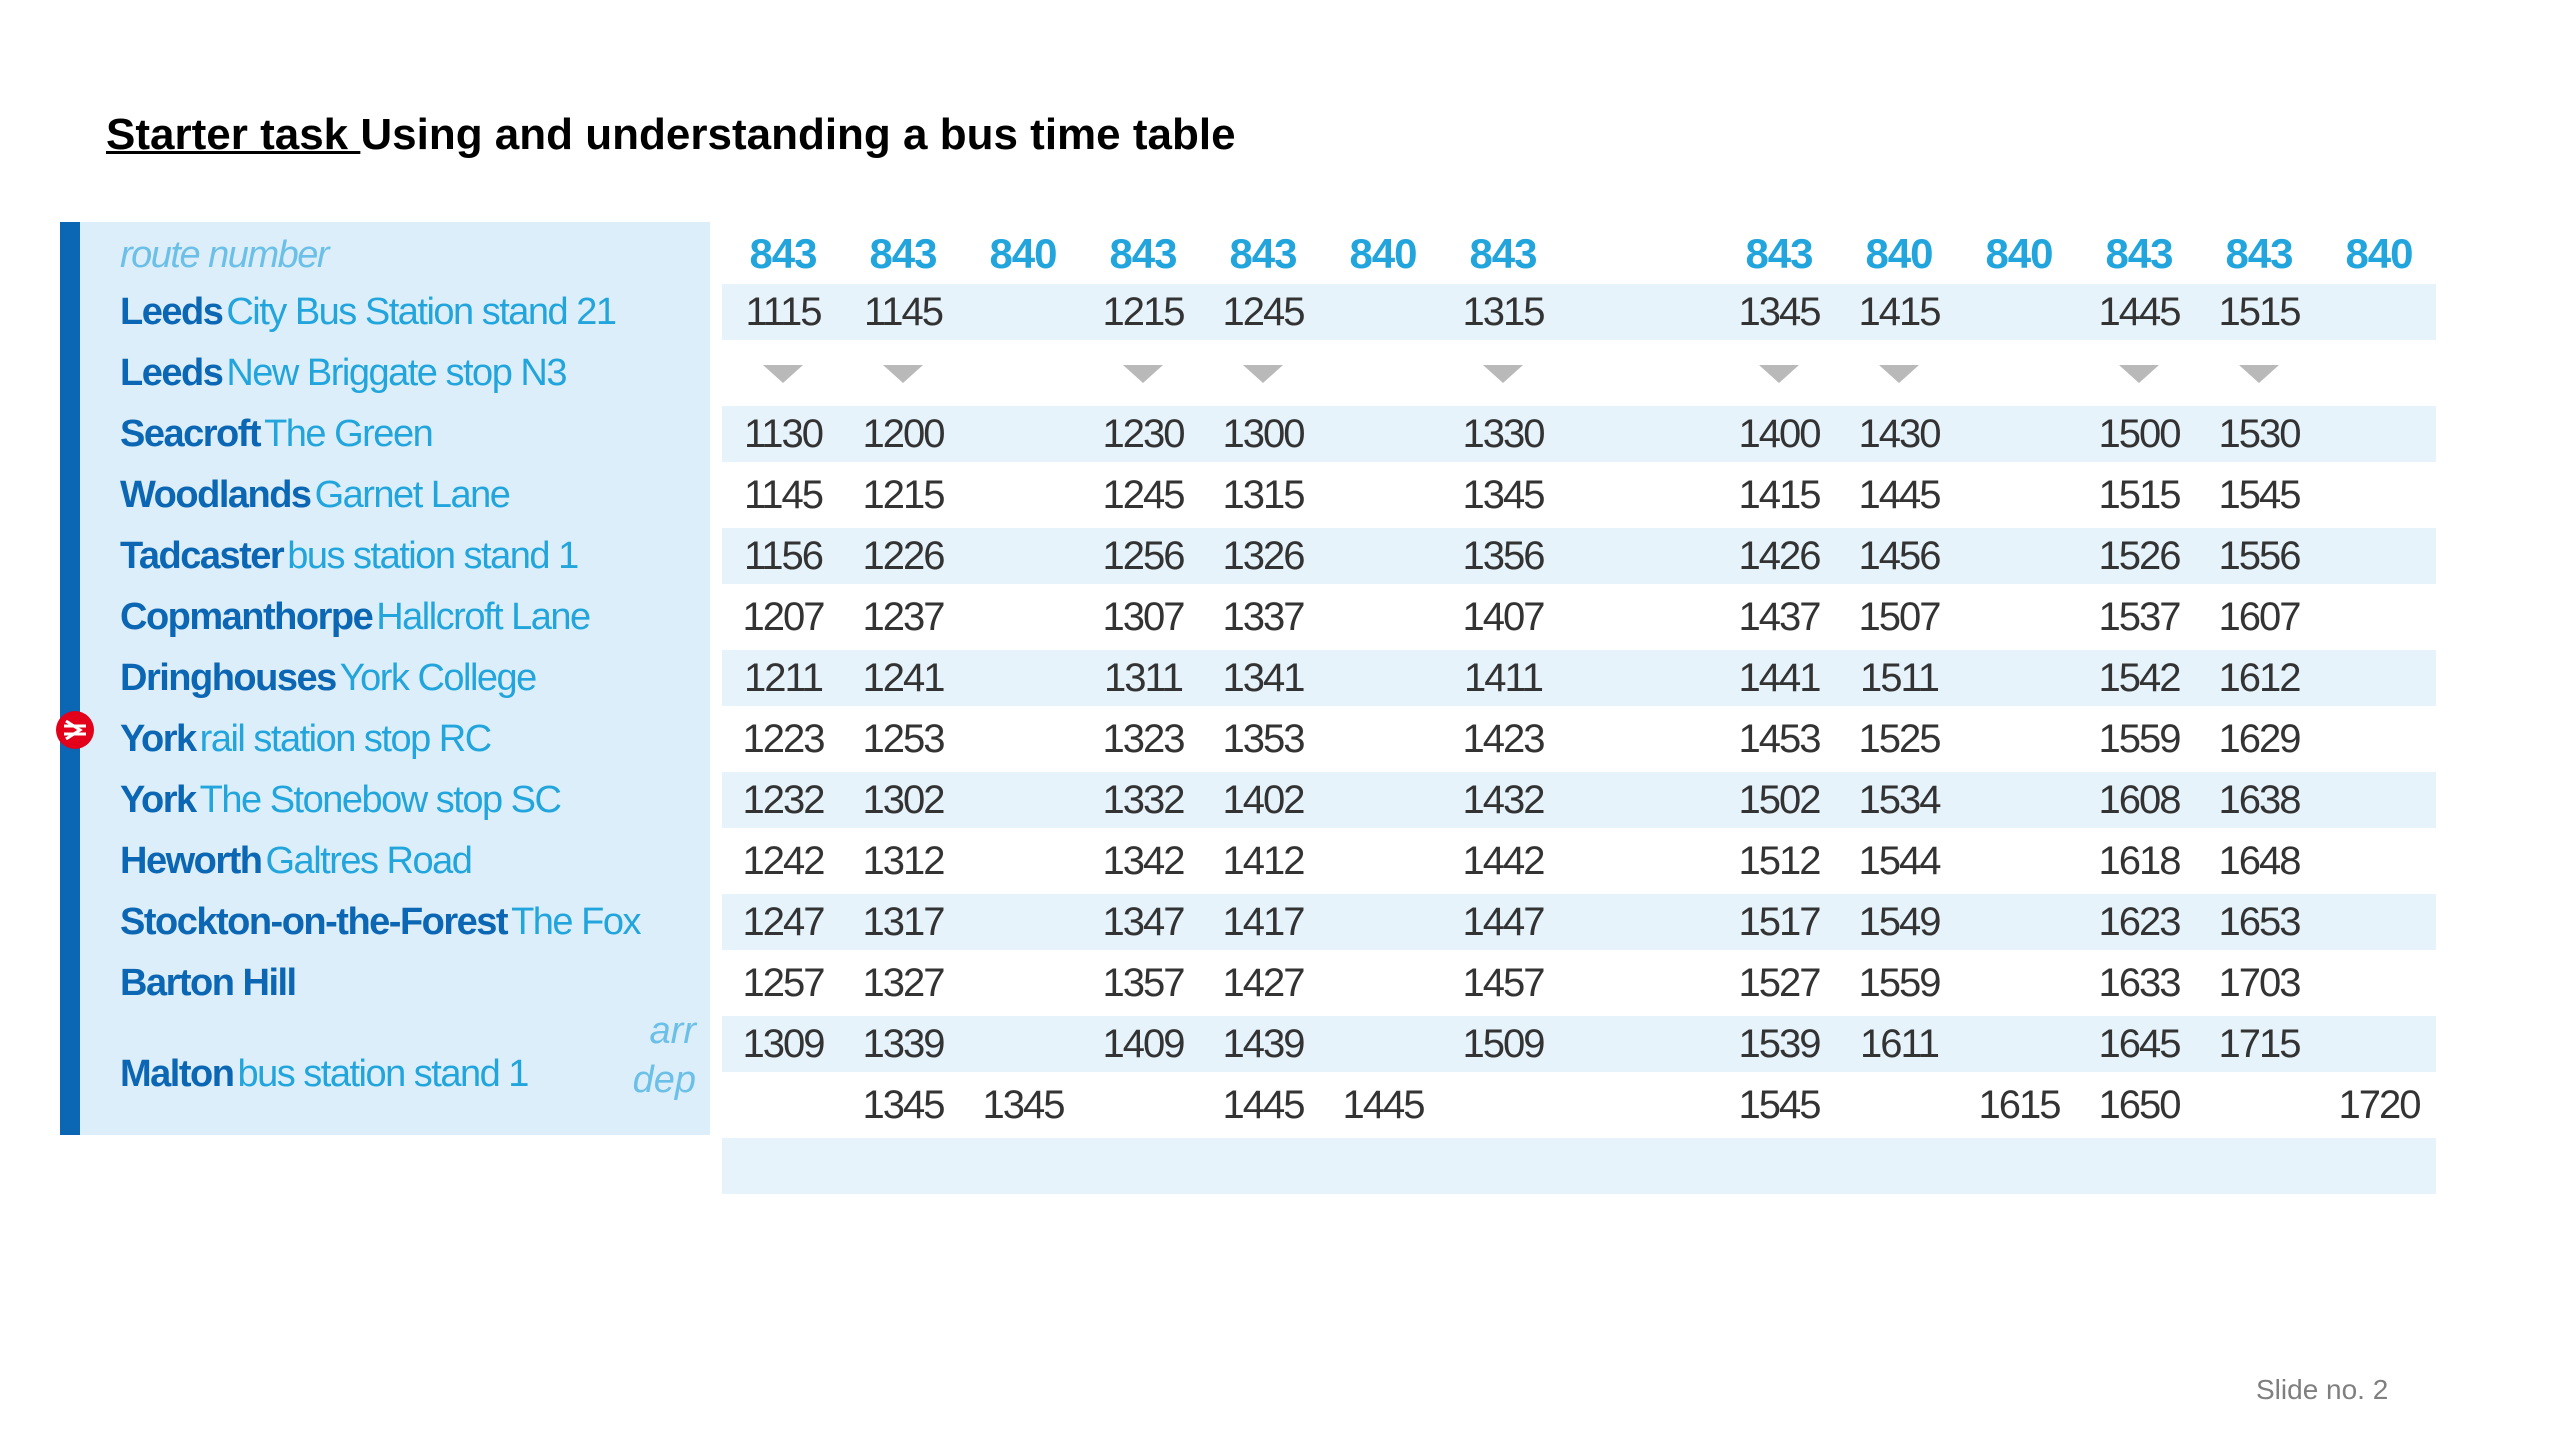 The height and width of the screenshot is (1440, 2560). Describe the element at coordinates (1780, 739) in the screenshot. I see `time-cell: 1453` at that location.